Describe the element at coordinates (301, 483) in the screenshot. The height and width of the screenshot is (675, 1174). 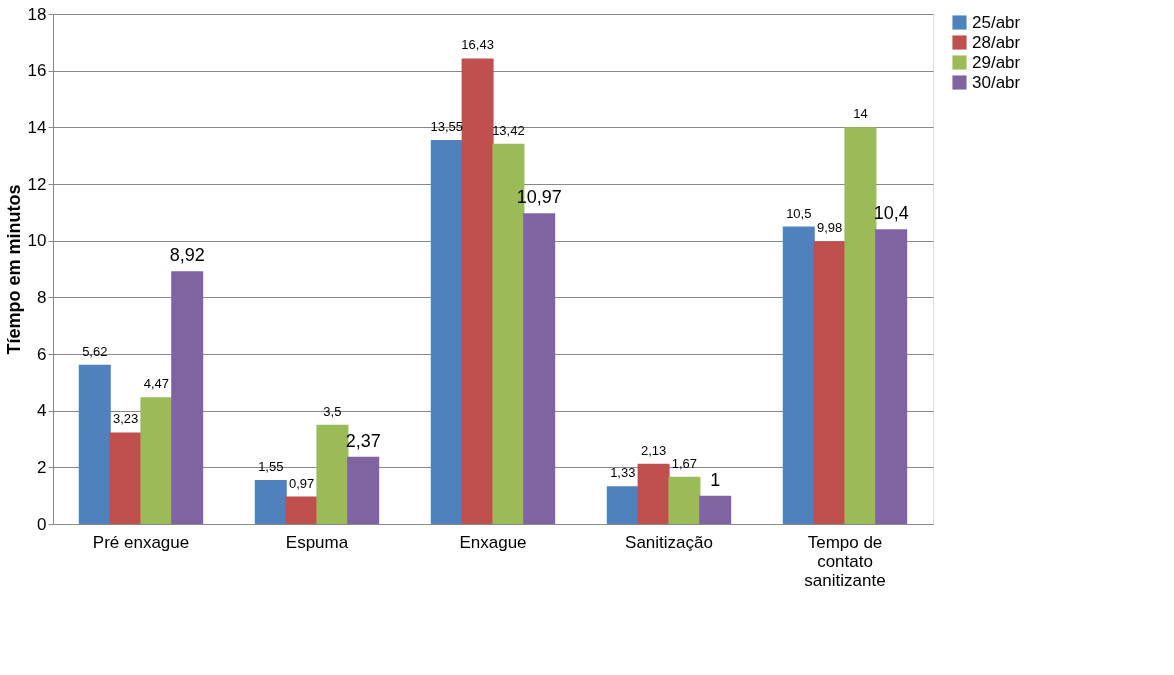
I see `data-label: 0,97` at that location.